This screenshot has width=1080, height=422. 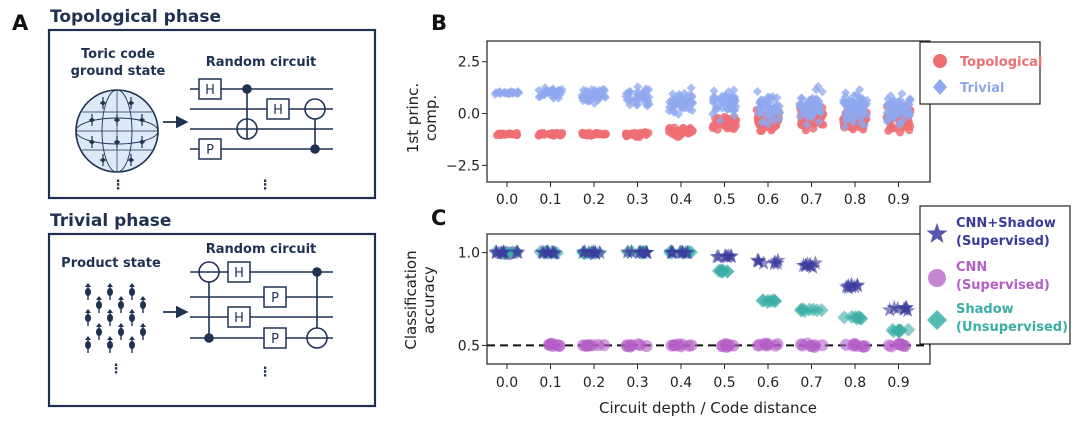 What do you see at coordinates (411, 299) in the screenshot?
I see `chart-c-ylabel-line1: Classification` at bounding box center [411, 299].